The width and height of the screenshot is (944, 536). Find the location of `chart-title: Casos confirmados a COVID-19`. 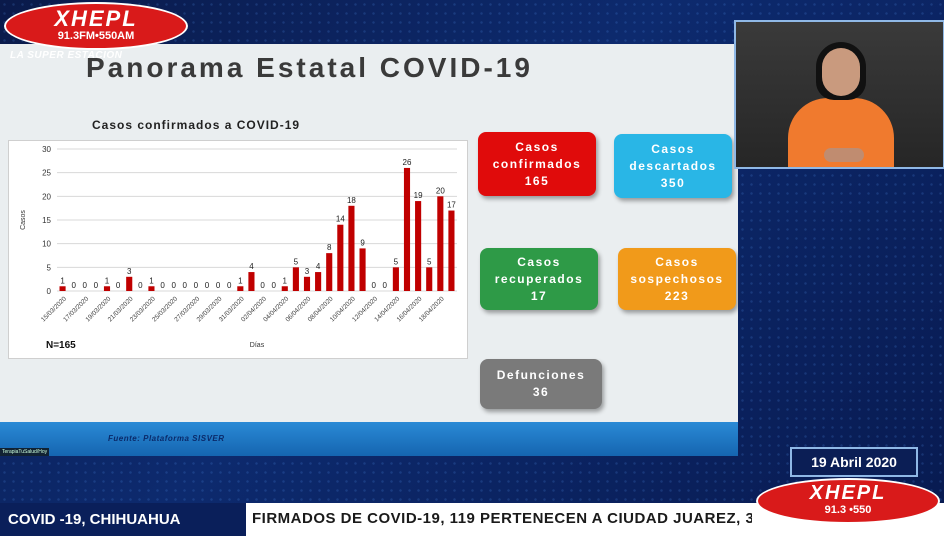

chart-title: Casos confirmados a COVID-19 is located at coordinates (196, 125).